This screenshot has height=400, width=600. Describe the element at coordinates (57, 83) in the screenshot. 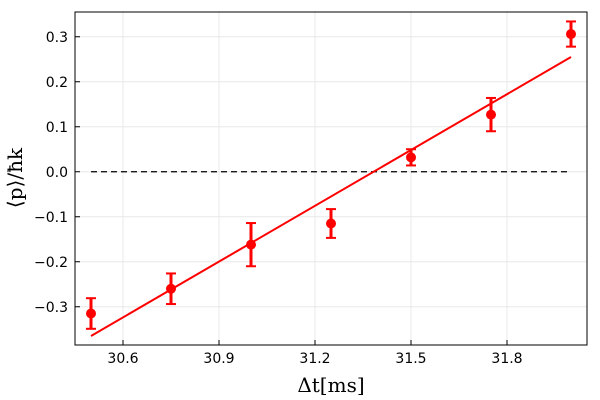

I see `y-tick-label: 0.2` at that location.